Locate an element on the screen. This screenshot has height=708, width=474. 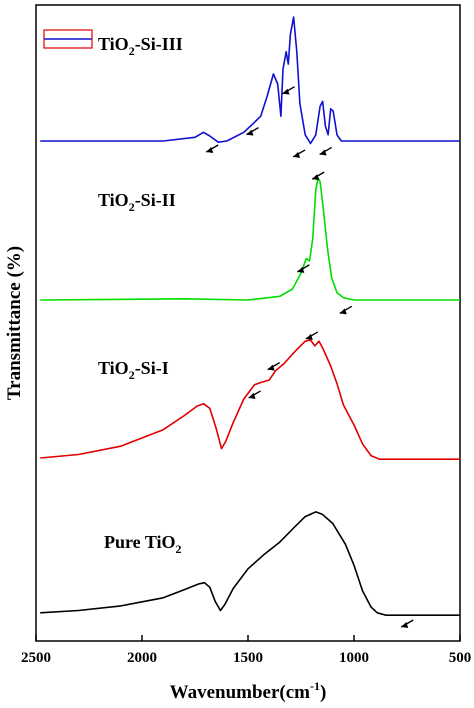
x-tick-label-2500: 2500 is located at coordinates (36, 658).